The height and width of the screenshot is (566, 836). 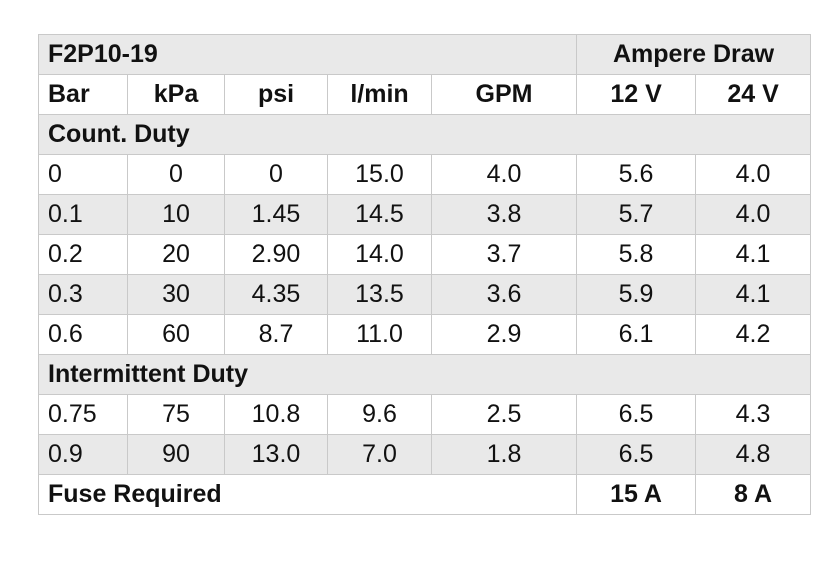 What do you see at coordinates (636, 254) in the screenshot?
I see `table-cell: 5.8` at bounding box center [636, 254].